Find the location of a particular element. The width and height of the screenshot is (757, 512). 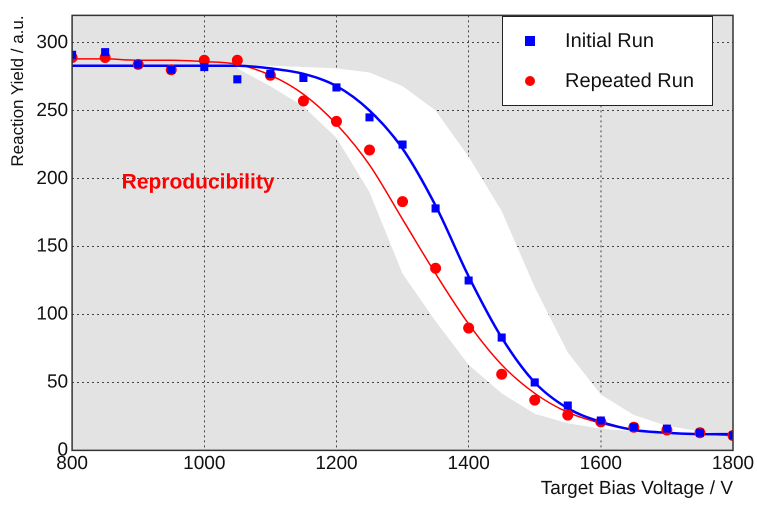

x-tick-label: 1000 is located at coordinates (204, 463).